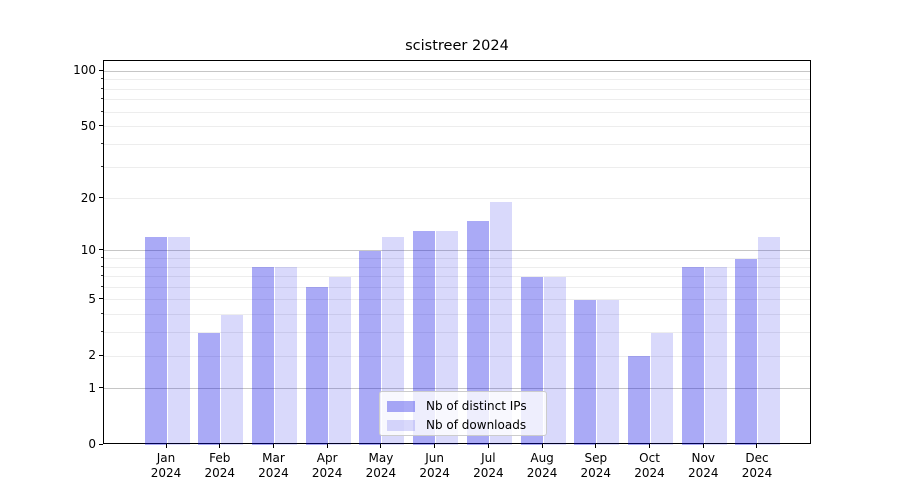 The height and width of the screenshot is (500, 900). Describe the element at coordinates (703, 458) in the screenshot. I see `x-tick-month: Nov` at that location.